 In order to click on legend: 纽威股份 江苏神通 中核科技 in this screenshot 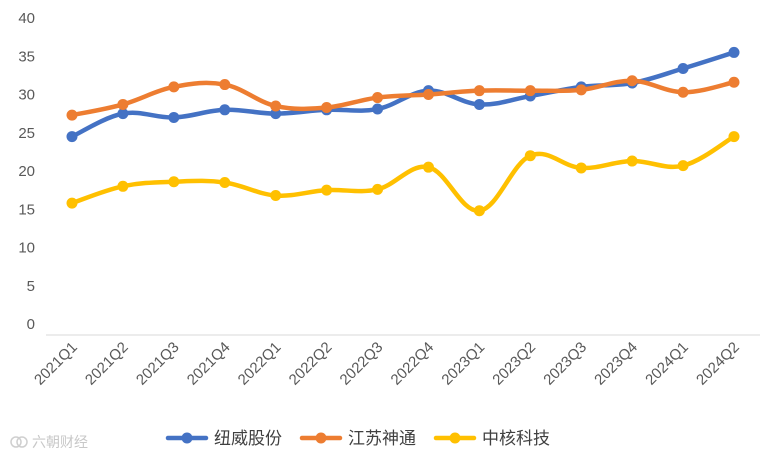, I will do `click(357, 439)`.